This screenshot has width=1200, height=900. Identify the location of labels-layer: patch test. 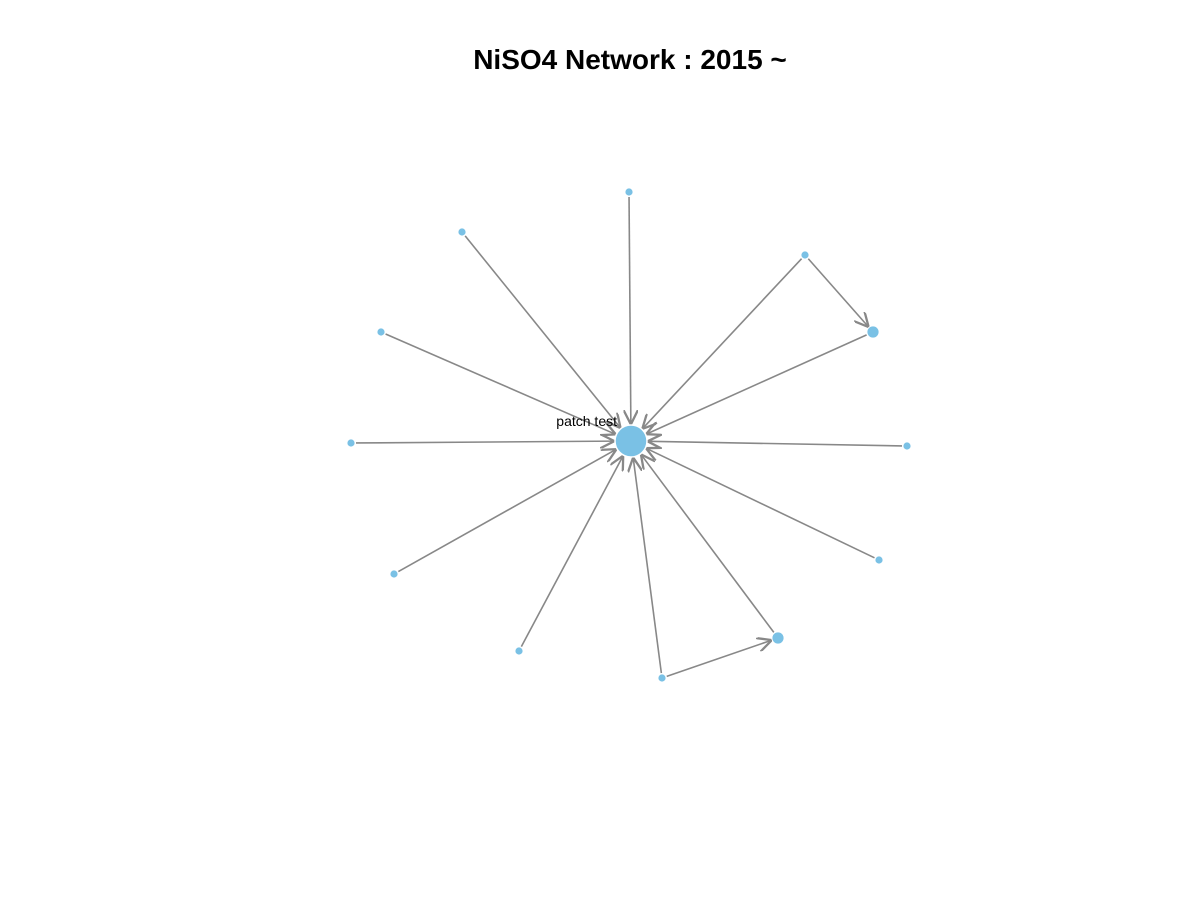
(586, 421).